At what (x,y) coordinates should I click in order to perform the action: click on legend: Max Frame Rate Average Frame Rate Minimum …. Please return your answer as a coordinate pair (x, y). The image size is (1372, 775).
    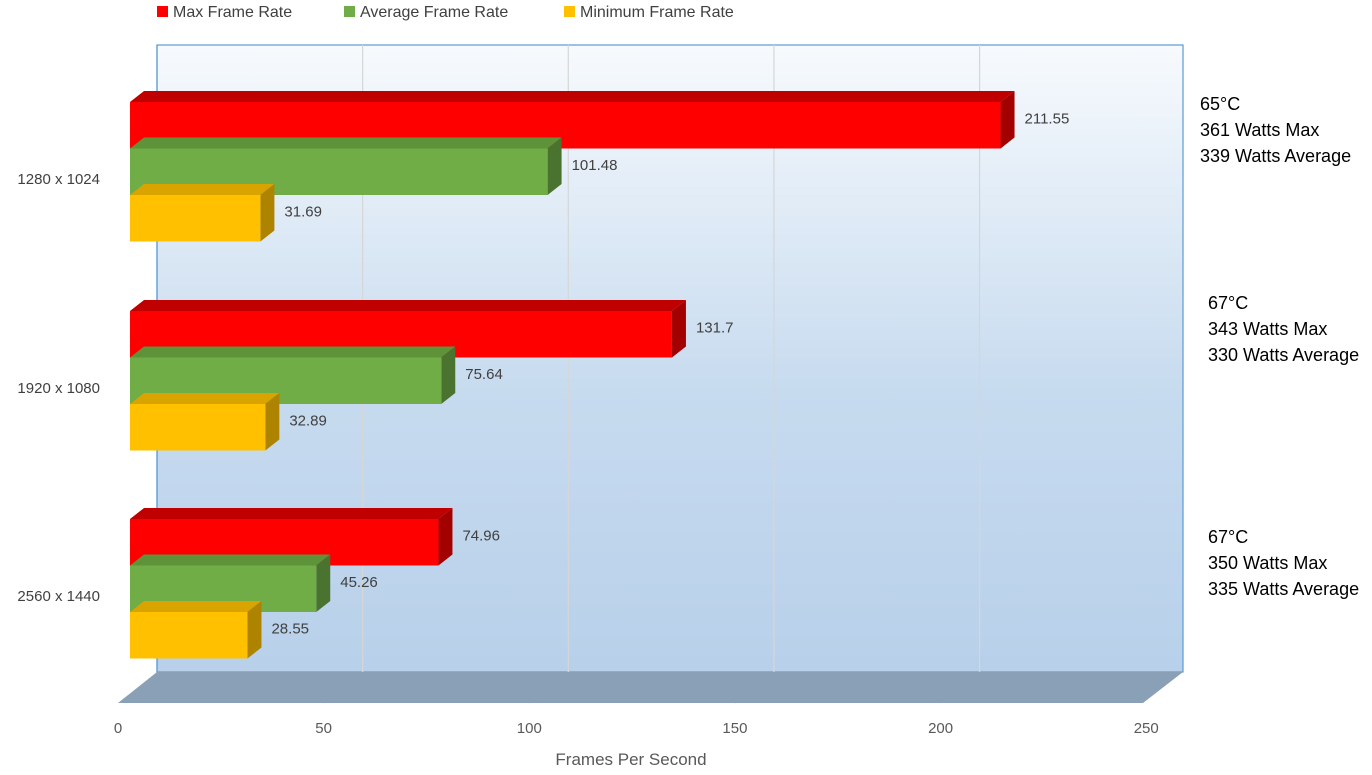
    Looking at the image, I should click on (445, 12).